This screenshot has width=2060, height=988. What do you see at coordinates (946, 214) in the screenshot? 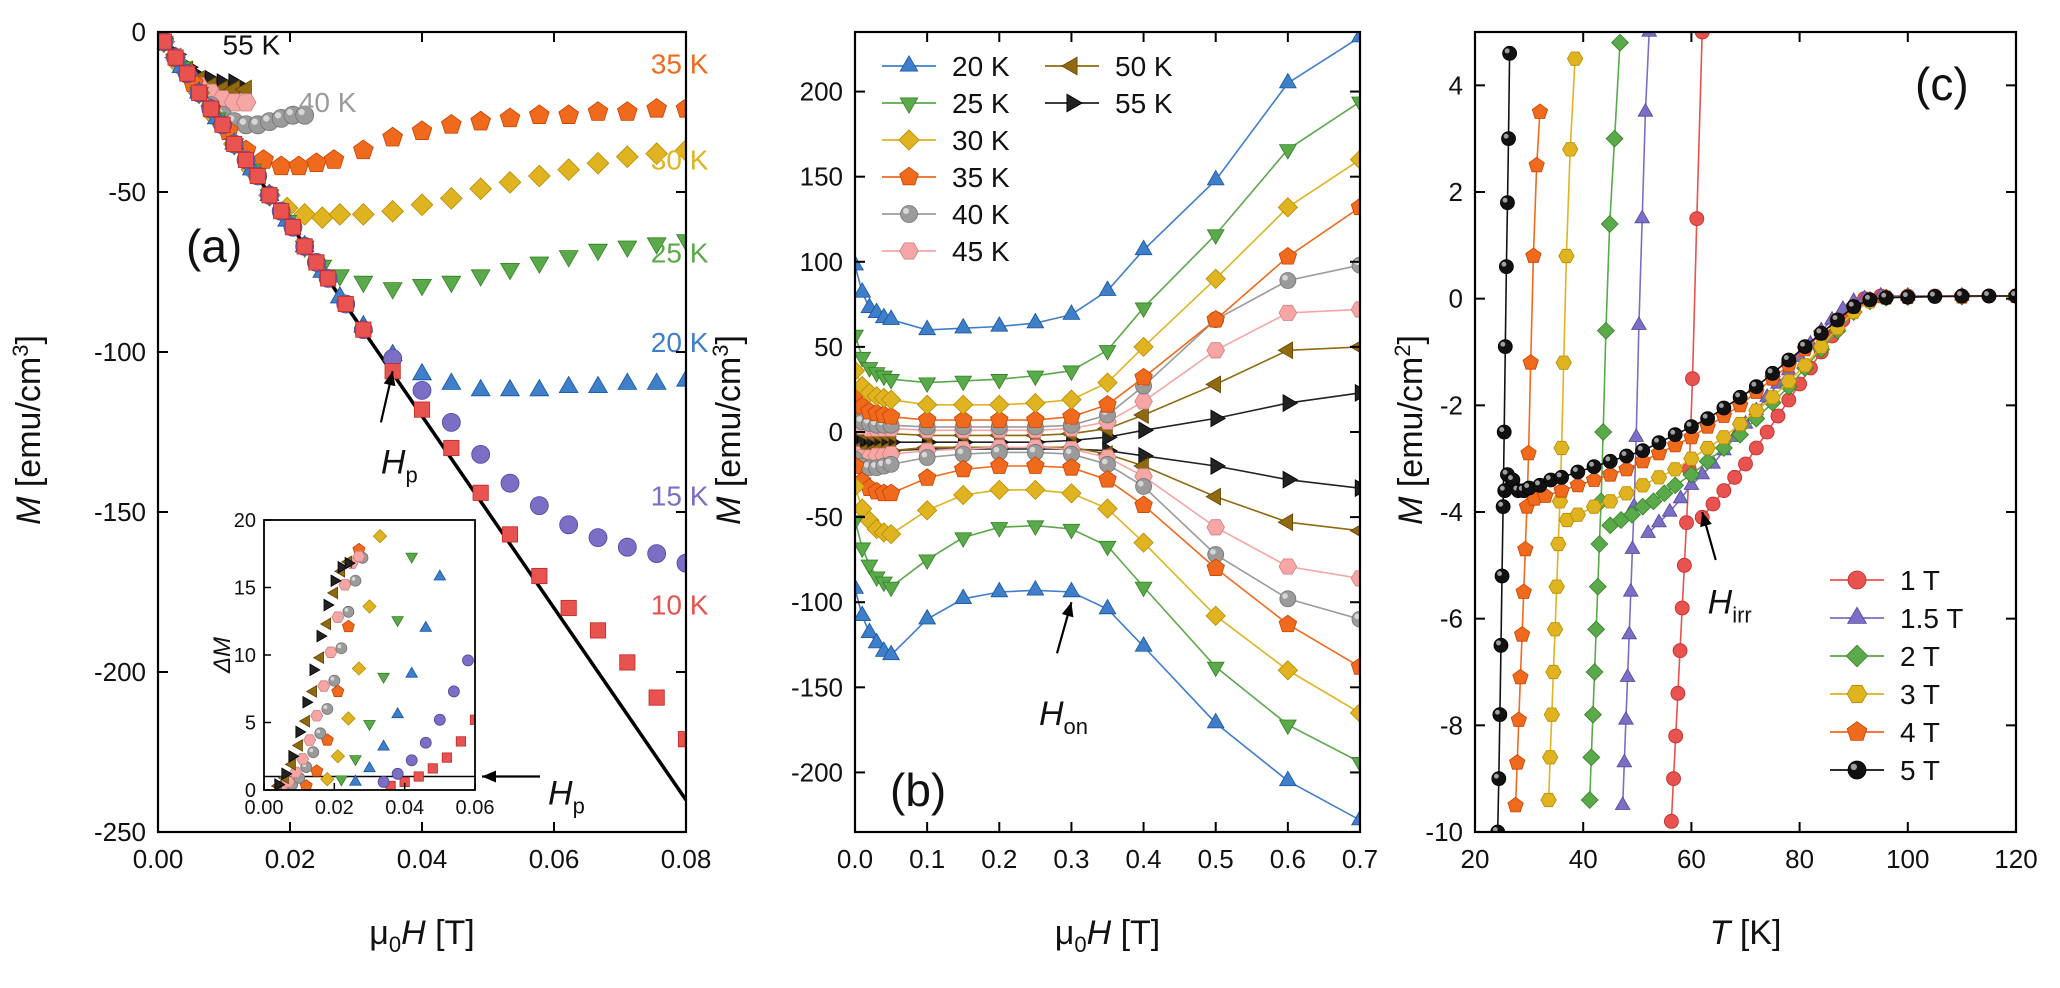
I see `legend-item-40-k: 40 K` at bounding box center [946, 214].